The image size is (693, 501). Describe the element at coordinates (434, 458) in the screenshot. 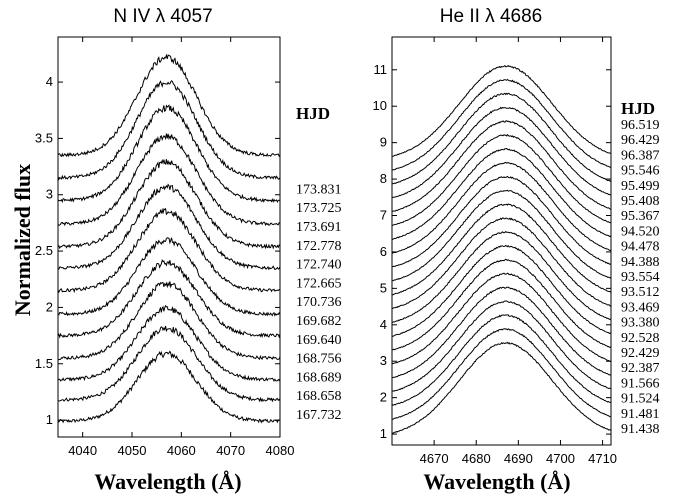

I see `x-tick-label: 4670` at that location.